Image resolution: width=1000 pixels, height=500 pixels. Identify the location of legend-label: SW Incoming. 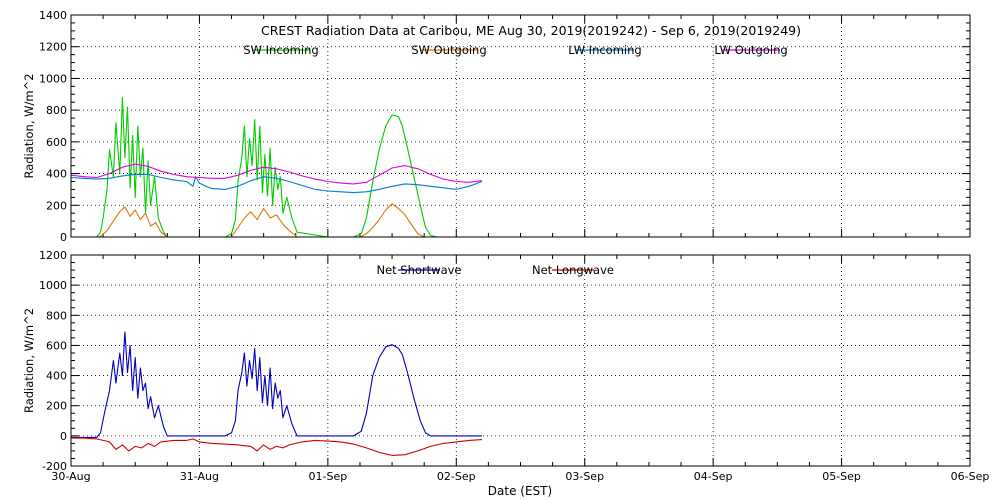
(280, 50).